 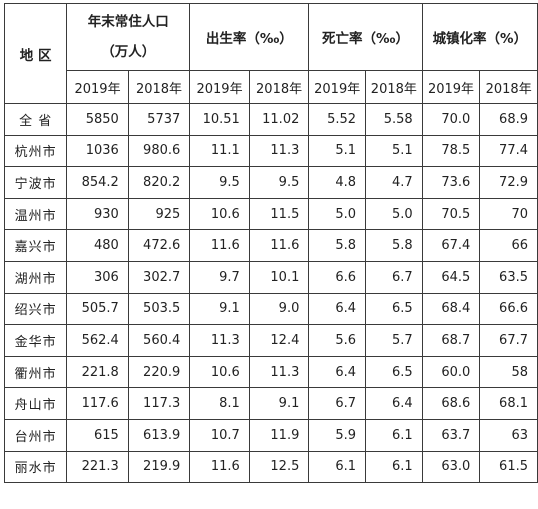 I want to click on value-cell: 4.8, so click(x=337, y=182).